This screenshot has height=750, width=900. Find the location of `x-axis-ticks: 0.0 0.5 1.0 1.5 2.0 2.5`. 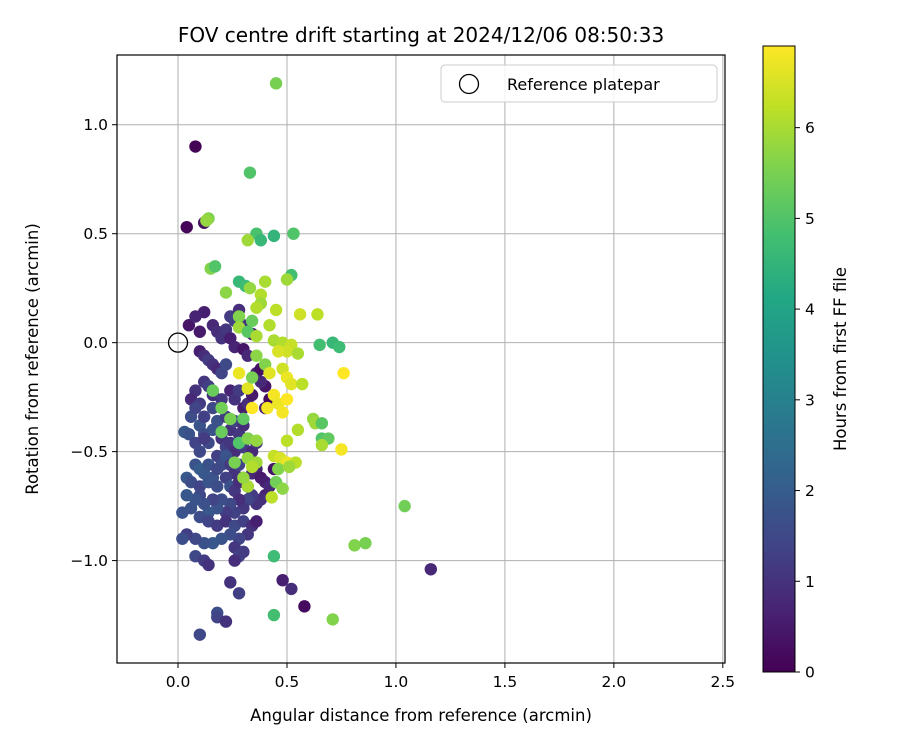

x-axis-ticks: 0.0 0.5 1.0 1.5 2.0 2.5 is located at coordinates (450, 677).